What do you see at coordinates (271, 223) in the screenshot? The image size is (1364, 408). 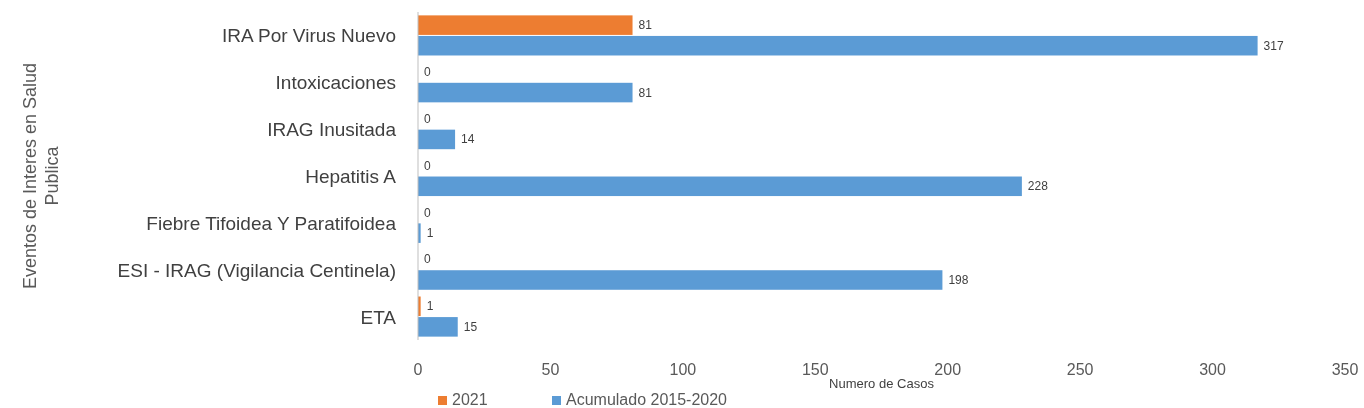 I see `y-tick-label: Fiebre Tifoidea Y Paratifoidea` at bounding box center [271, 223].